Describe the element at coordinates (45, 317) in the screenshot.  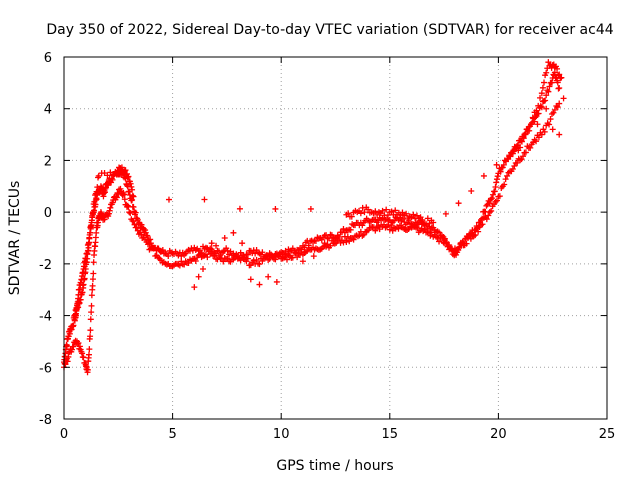
I see `y-tick-label: -4` at that location.